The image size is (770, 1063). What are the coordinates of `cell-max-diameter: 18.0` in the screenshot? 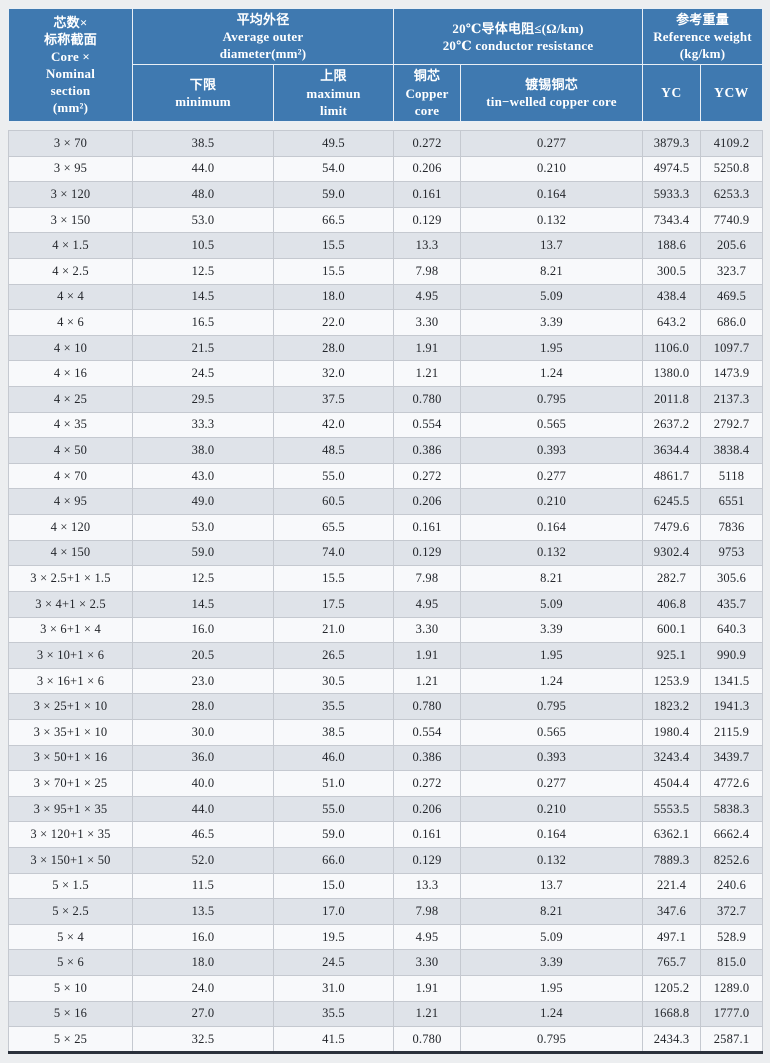 It's located at (333, 297).